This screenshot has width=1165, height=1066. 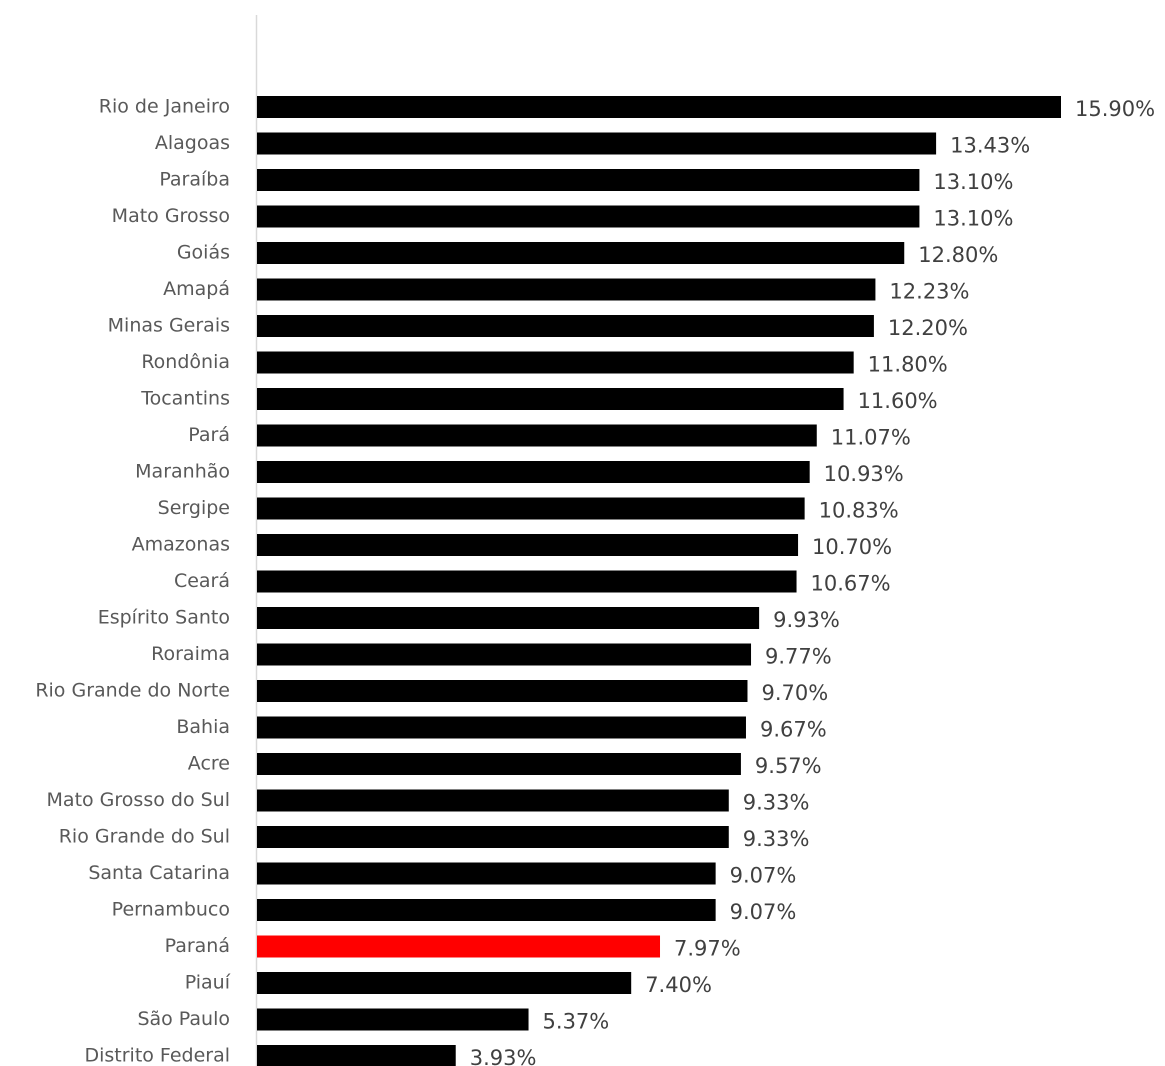 I want to click on category-label: Sergipe, so click(x=194, y=508).